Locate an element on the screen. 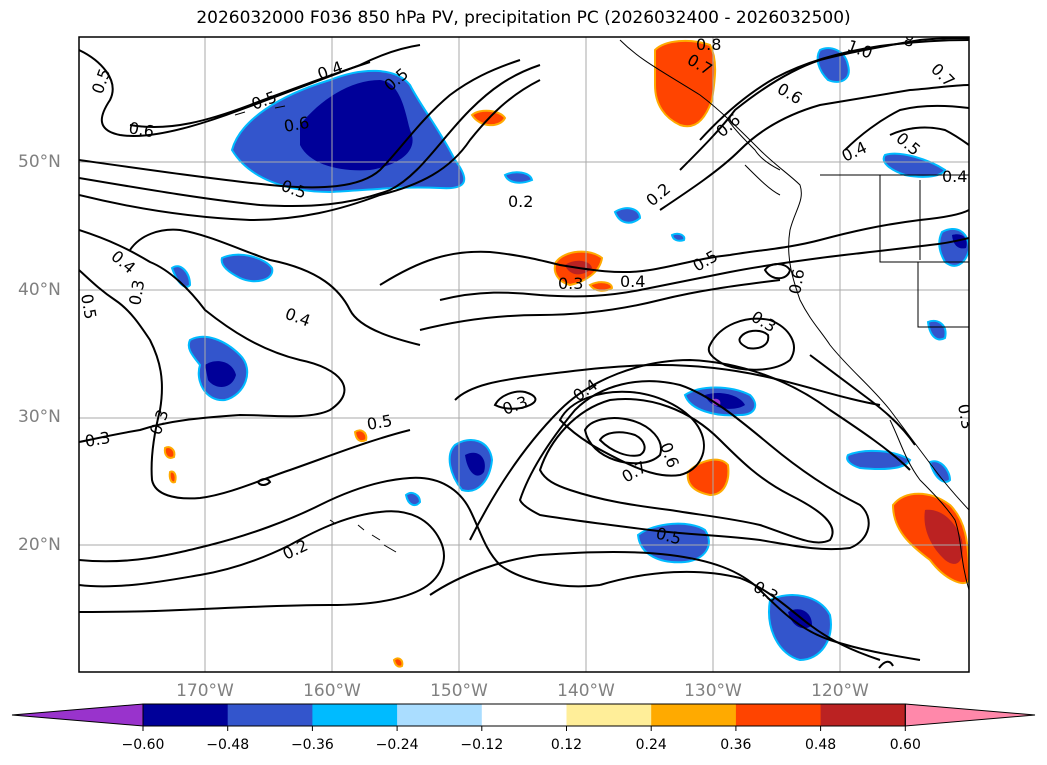 The width and height of the screenshot is (1047, 765). colorbar-extend-high is located at coordinates (970, 715).